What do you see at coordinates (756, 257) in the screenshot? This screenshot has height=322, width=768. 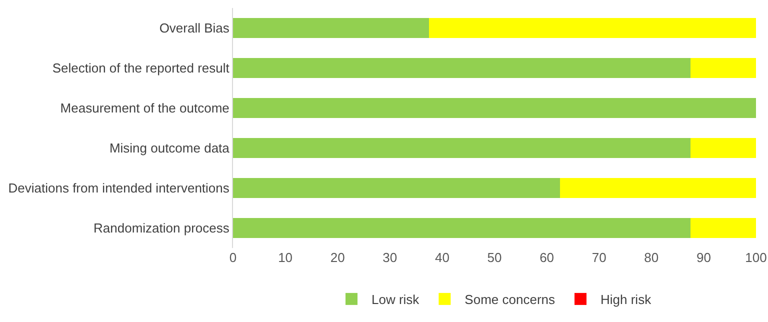 I see `x-tick-label: 100` at bounding box center [756, 257].